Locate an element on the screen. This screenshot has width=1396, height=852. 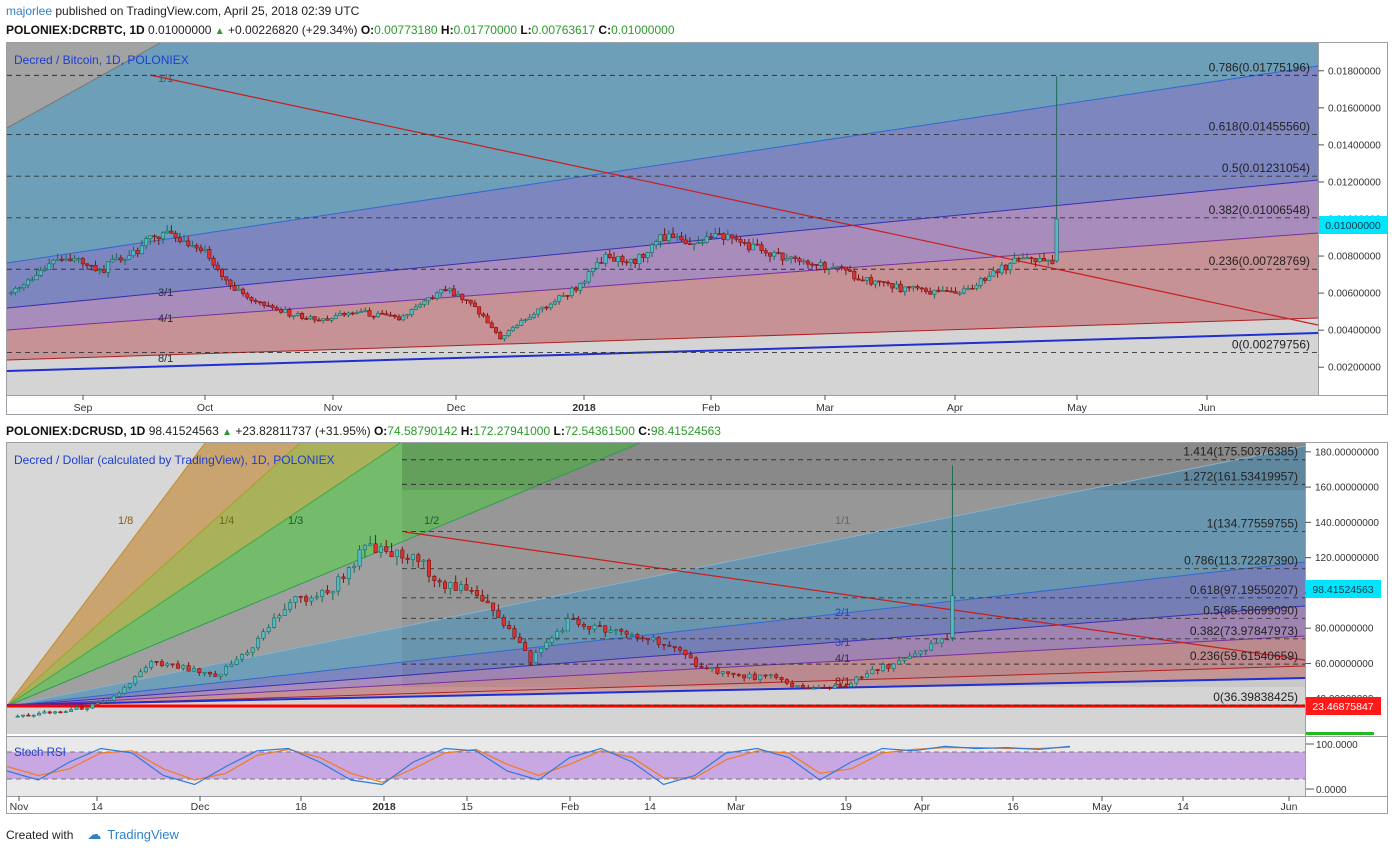
top-y-tick-label: 0.01600000 is located at coordinates (1354, 108).